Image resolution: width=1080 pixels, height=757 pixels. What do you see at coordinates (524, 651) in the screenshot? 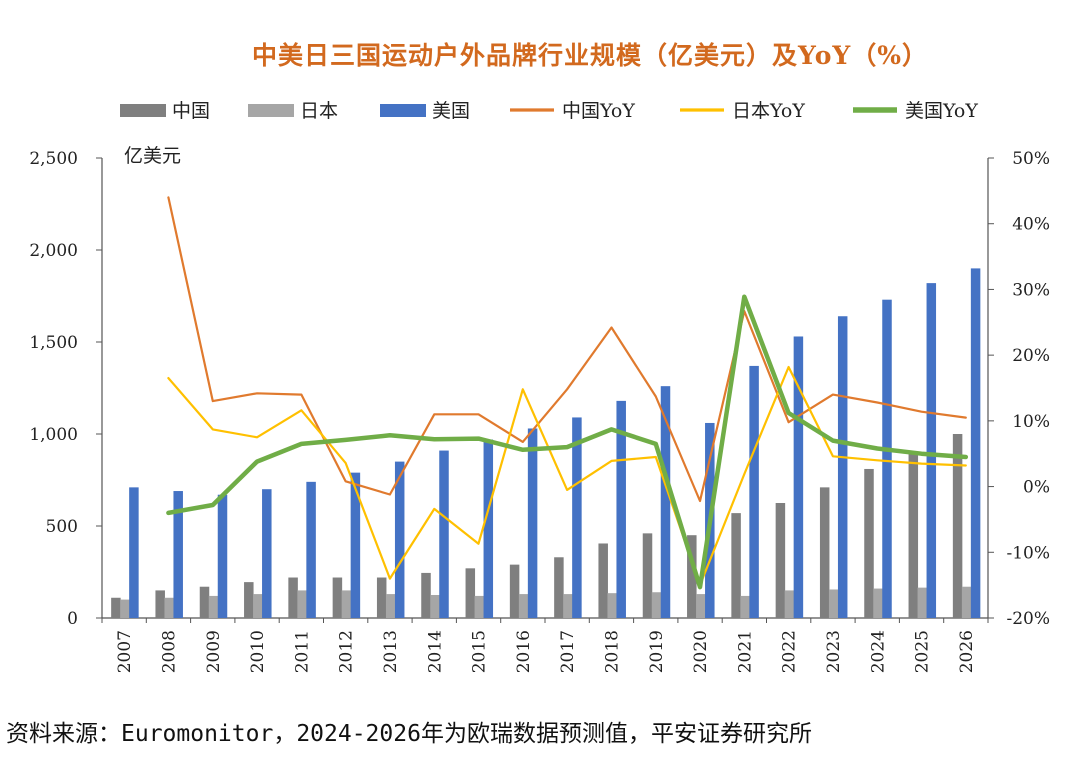
I see `x-tick-label: 2016` at bounding box center [524, 651].